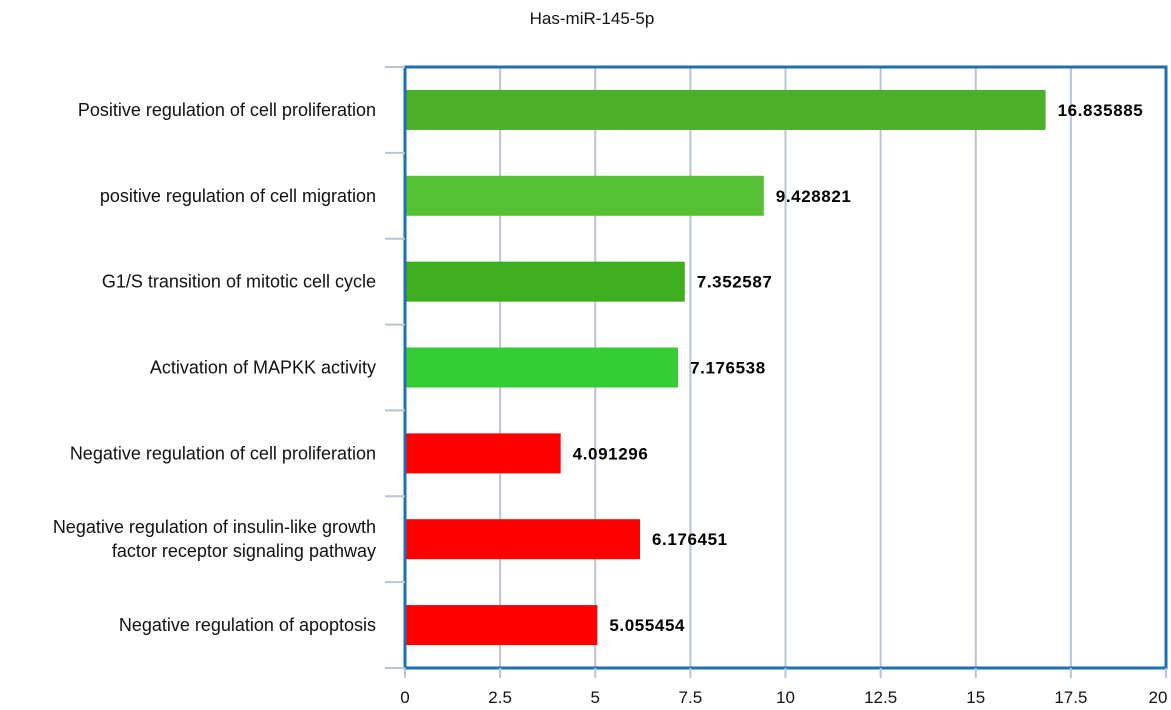  Describe the element at coordinates (647, 625) in the screenshot. I see `data-label: 5.055454` at that location.